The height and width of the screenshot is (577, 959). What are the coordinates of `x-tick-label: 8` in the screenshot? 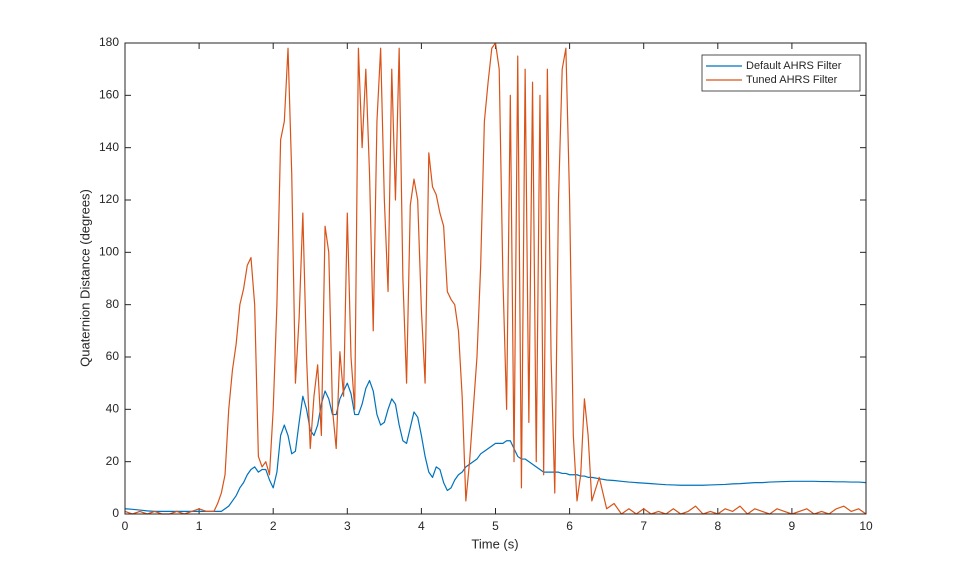 It's located at (717, 526).